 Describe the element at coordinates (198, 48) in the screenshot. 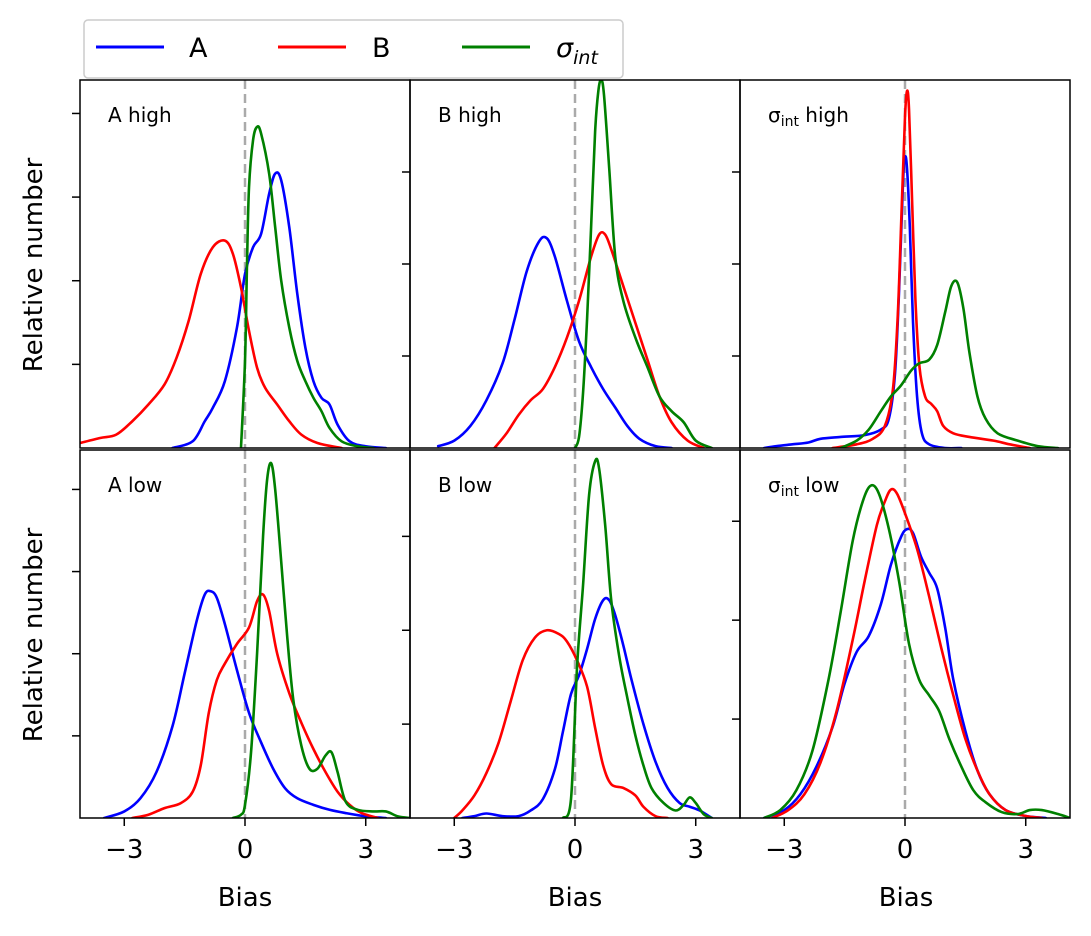

I see `legend-label-a: A` at that location.